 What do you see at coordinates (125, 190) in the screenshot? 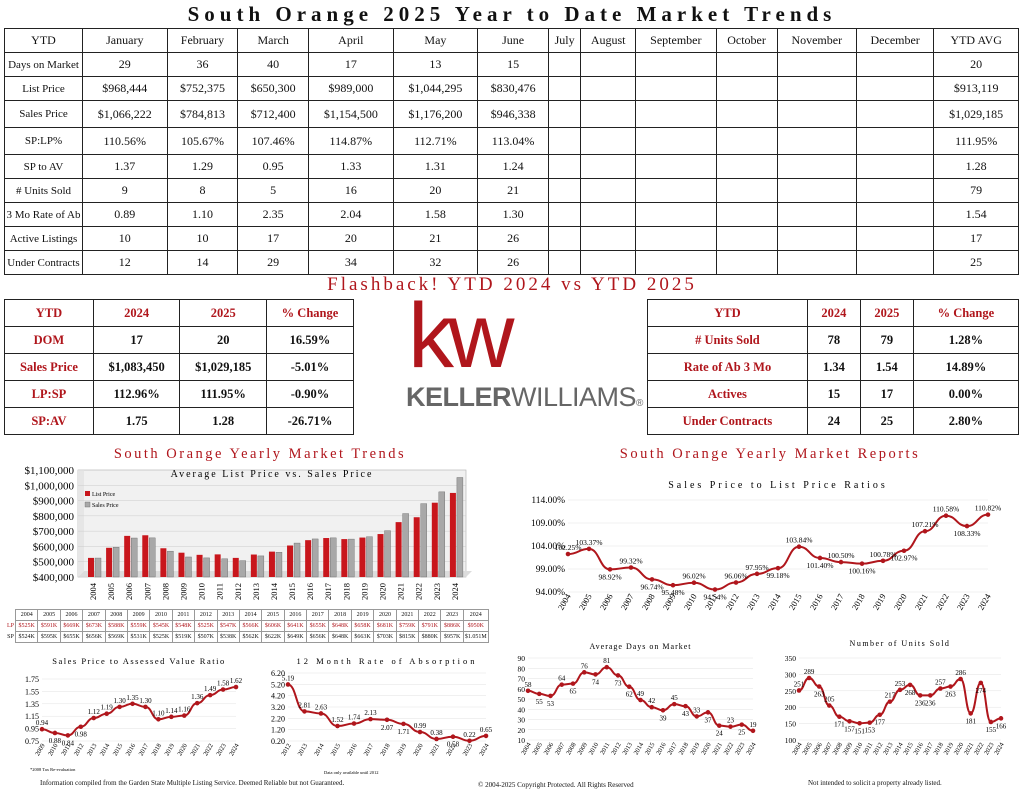
I see `ytd-cell: 9` at bounding box center [125, 190].